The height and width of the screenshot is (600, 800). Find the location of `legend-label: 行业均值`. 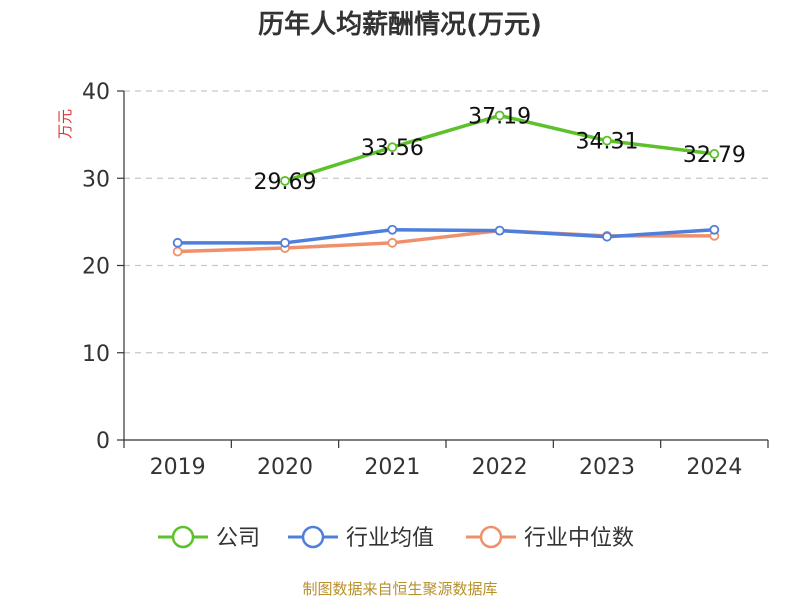

legend-label: 行业均值 is located at coordinates (390, 538).